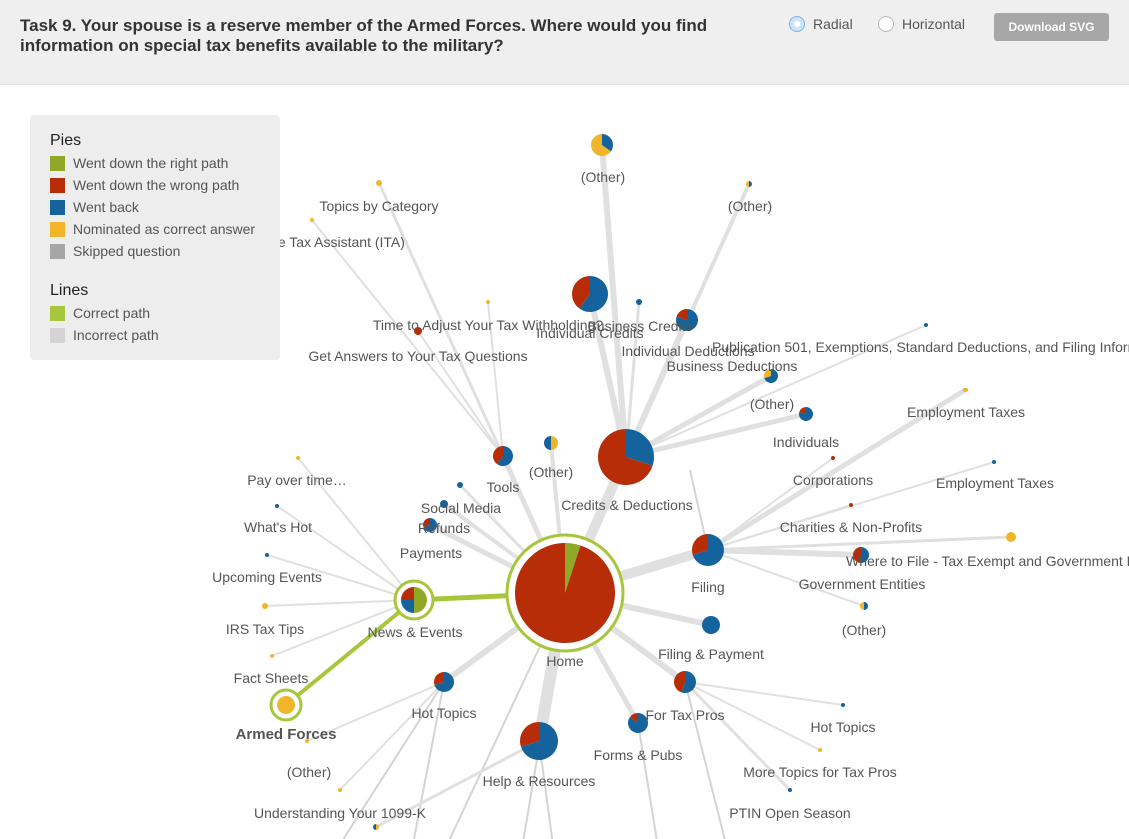 The height and width of the screenshot is (839, 1129). What do you see at coordinates (806, 442) in the screenshot?
I see `node-label-individuals: Individuals` at bounding box center [806, 442].